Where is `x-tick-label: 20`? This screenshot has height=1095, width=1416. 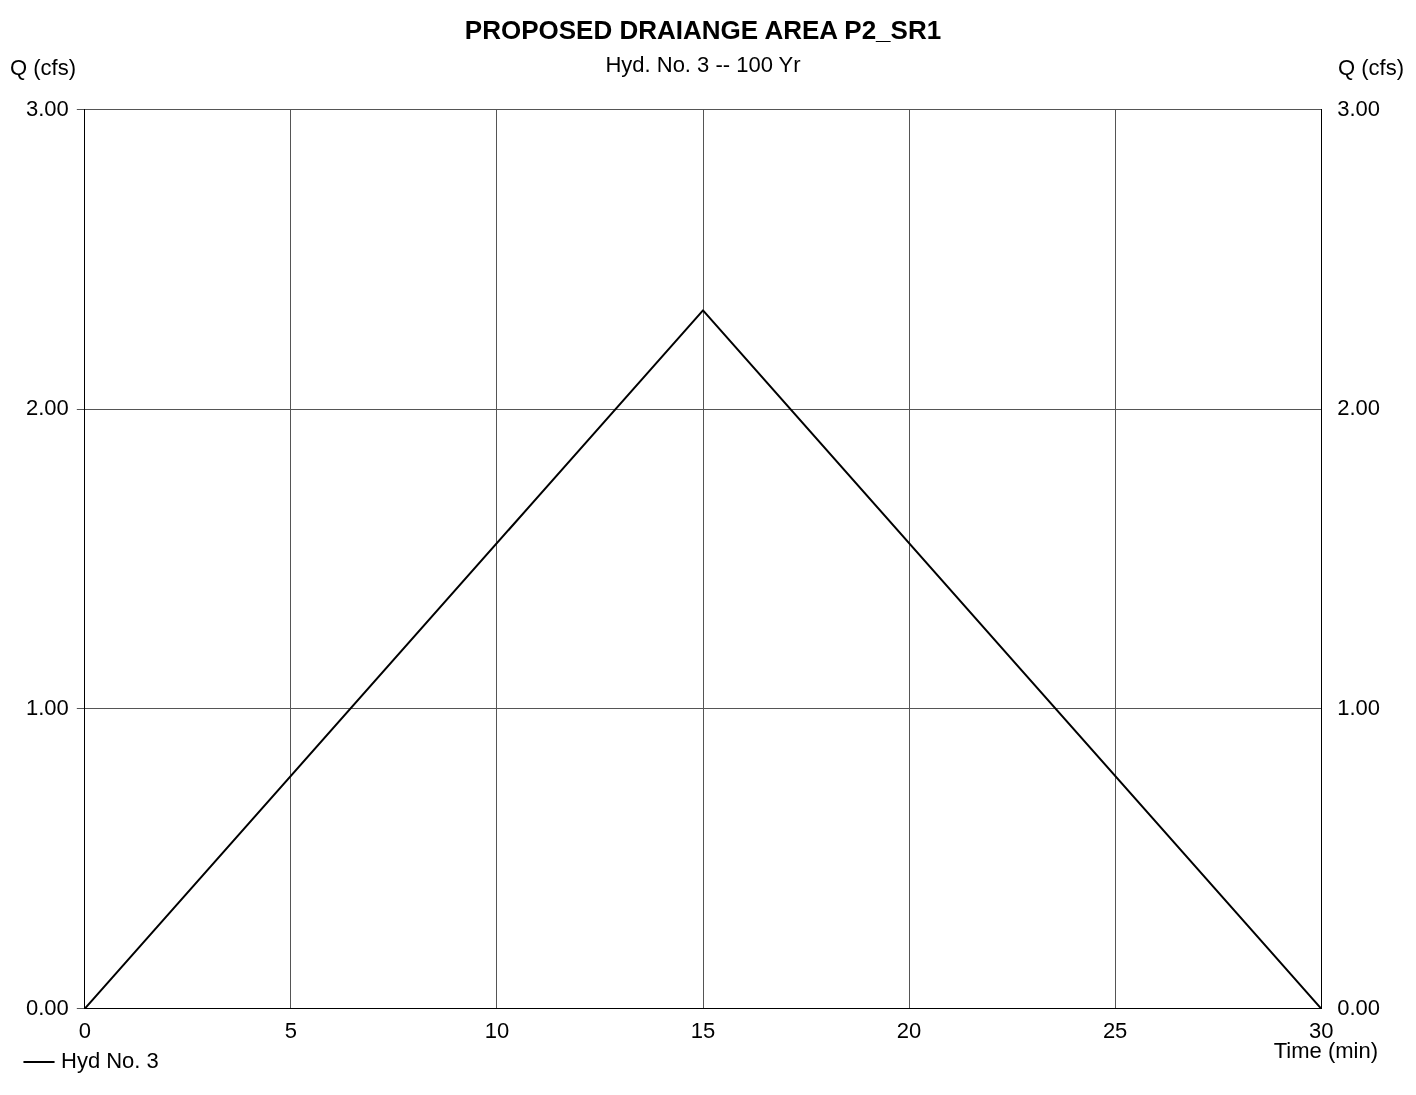
x-tick-label: 20 is located at coordinates (909, 1030).